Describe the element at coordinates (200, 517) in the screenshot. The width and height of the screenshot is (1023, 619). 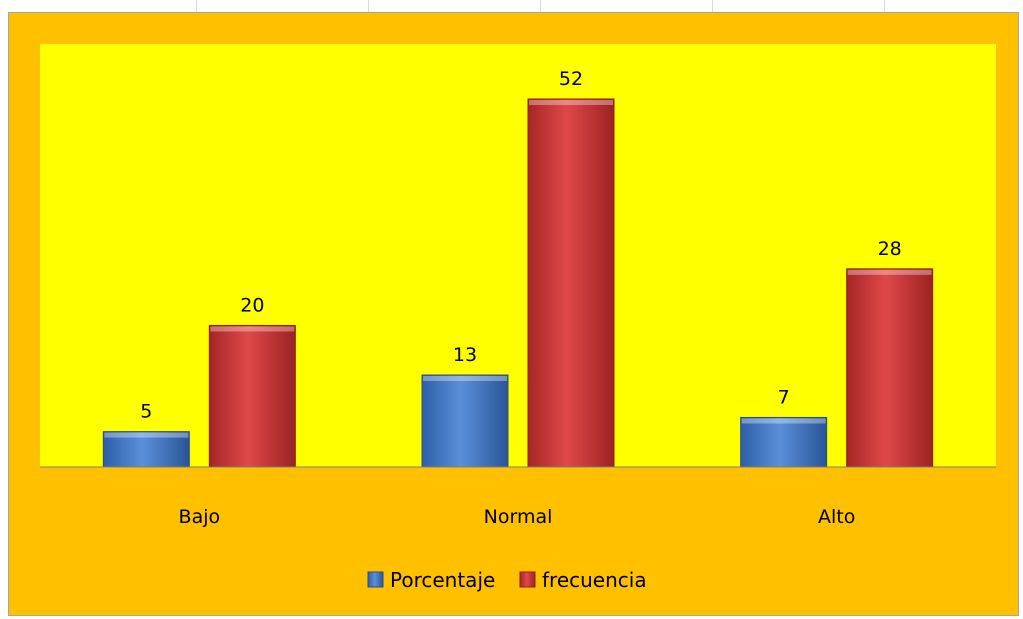
I see `category-label-bajo: Bajo` at that location.